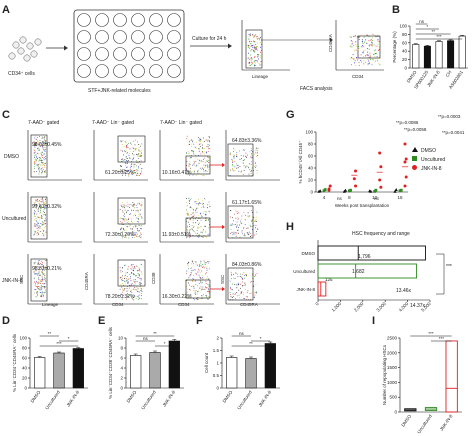 Image resolution: width=474 pixels, height=436 pixels. What do you see at coordinates (392, 382) in the screenshot?
I see `y-tick-label: 1000` at bounding box center [392, 382].